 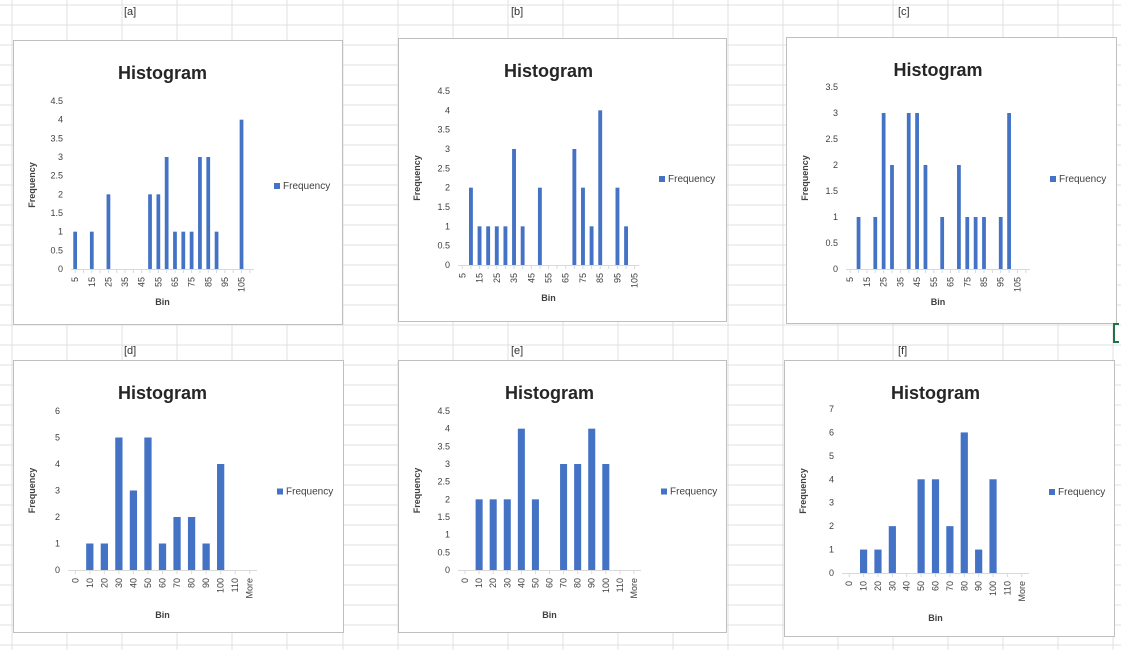 What do you see at coordinates (592, 583) in the screenshot?
I see `x-tick-label: 90` at bounding box center [592, 583].